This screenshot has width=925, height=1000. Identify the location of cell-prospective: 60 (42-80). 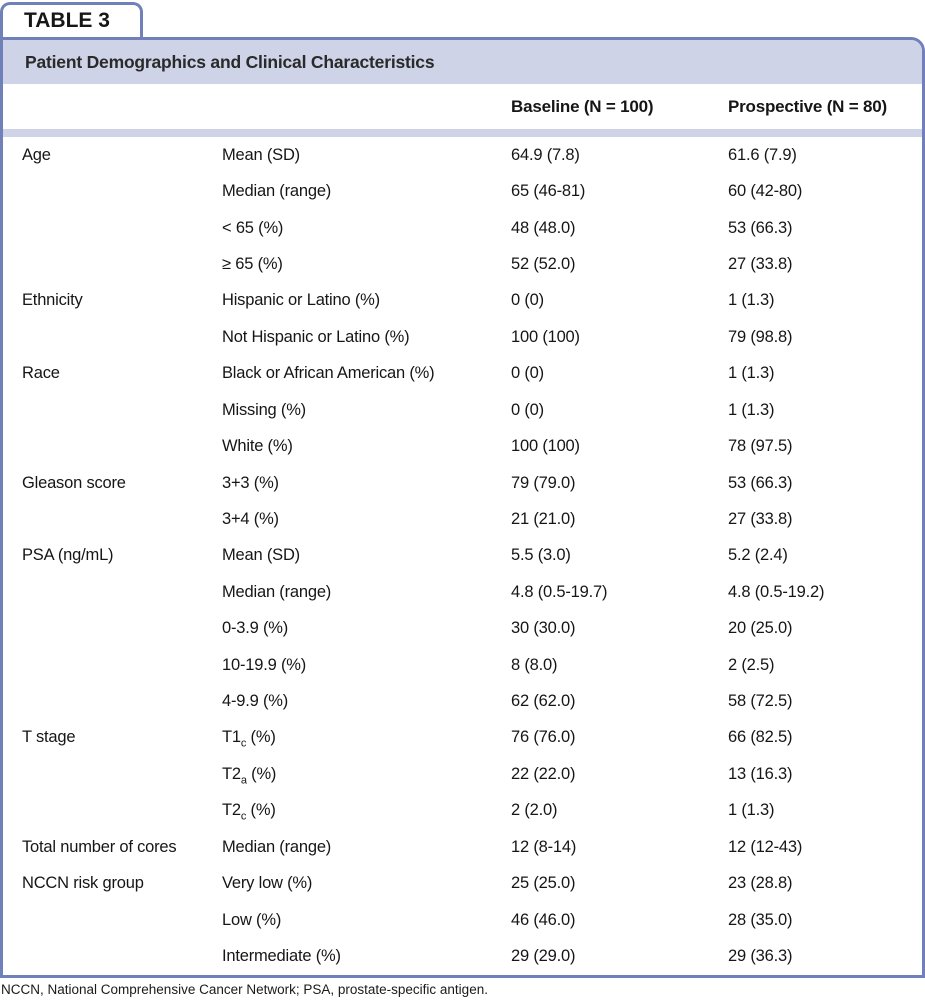
(765, 191).